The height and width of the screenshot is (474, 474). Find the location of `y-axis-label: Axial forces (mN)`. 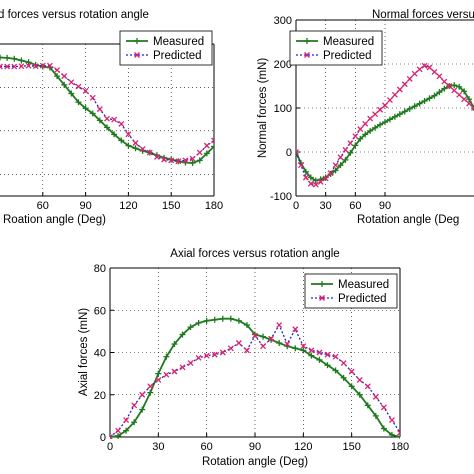

y-axis-label: Axial forces (mN) is located at coordinates (84, 352).